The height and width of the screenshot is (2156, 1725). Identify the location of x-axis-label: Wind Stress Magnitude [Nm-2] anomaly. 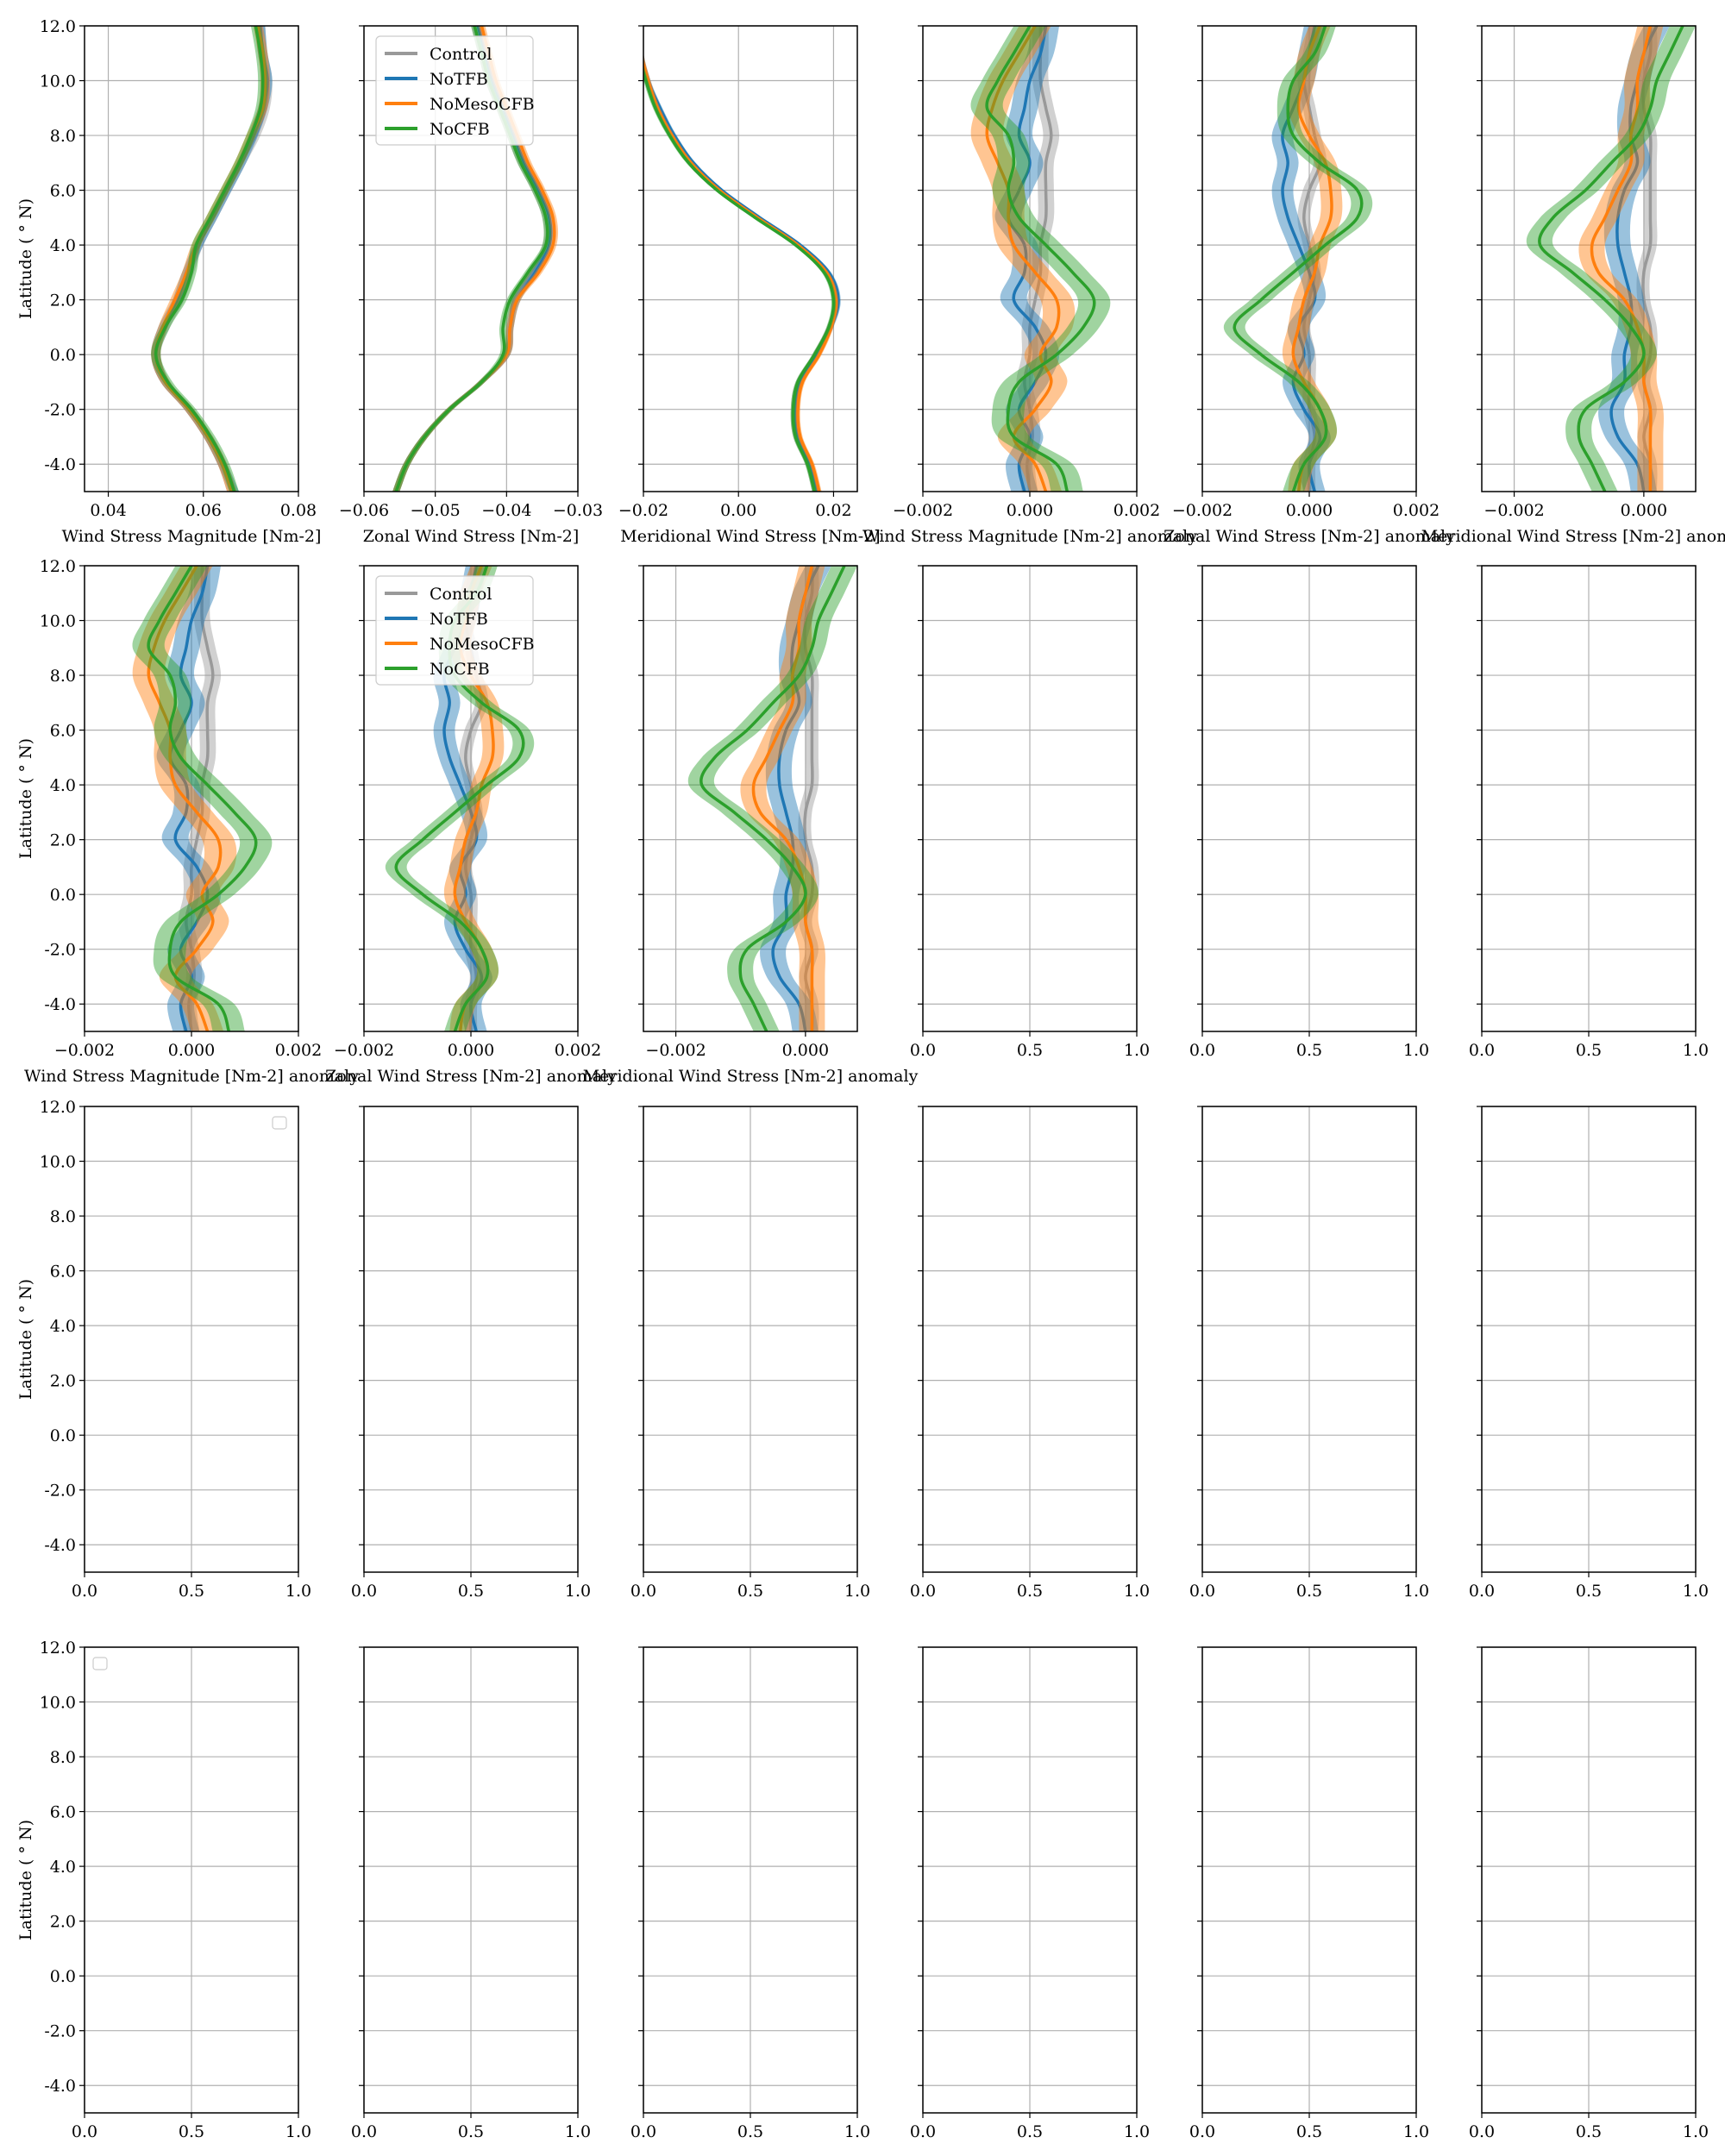
(191, 1076).